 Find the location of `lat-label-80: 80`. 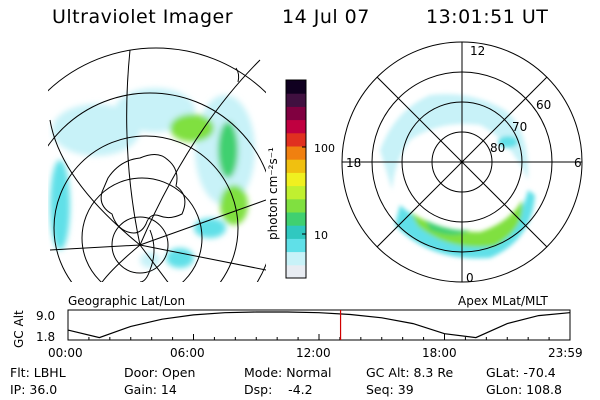

lat-label-80: 80 is located at coordinates (497, 148).